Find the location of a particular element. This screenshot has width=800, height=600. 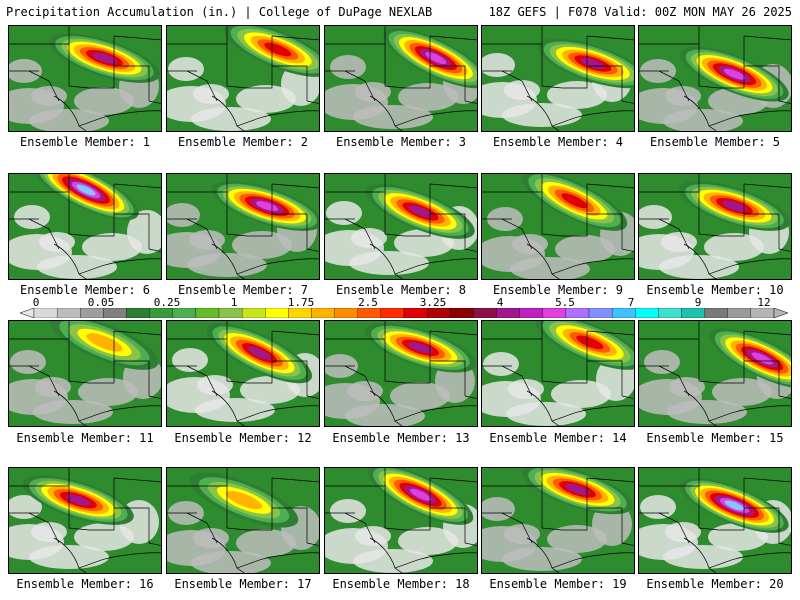

ensemble-member-label: Ensemble Member: 2 is located at coordinates (243, 142).